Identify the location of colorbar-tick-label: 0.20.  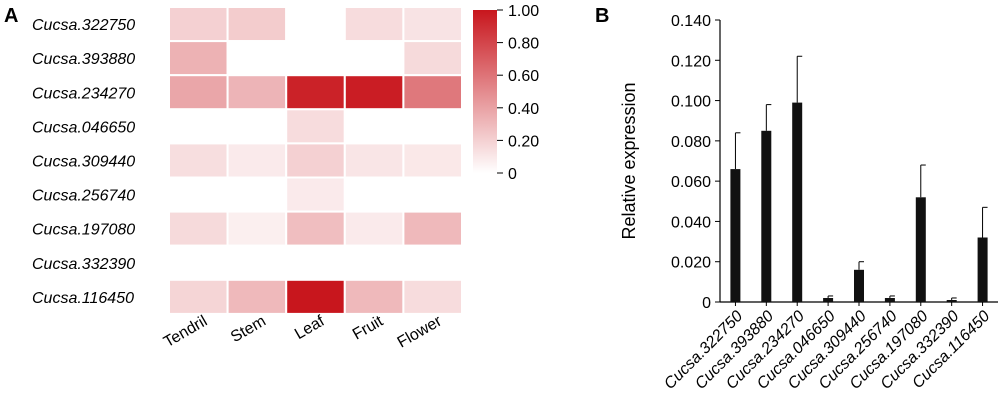
(523, 141).